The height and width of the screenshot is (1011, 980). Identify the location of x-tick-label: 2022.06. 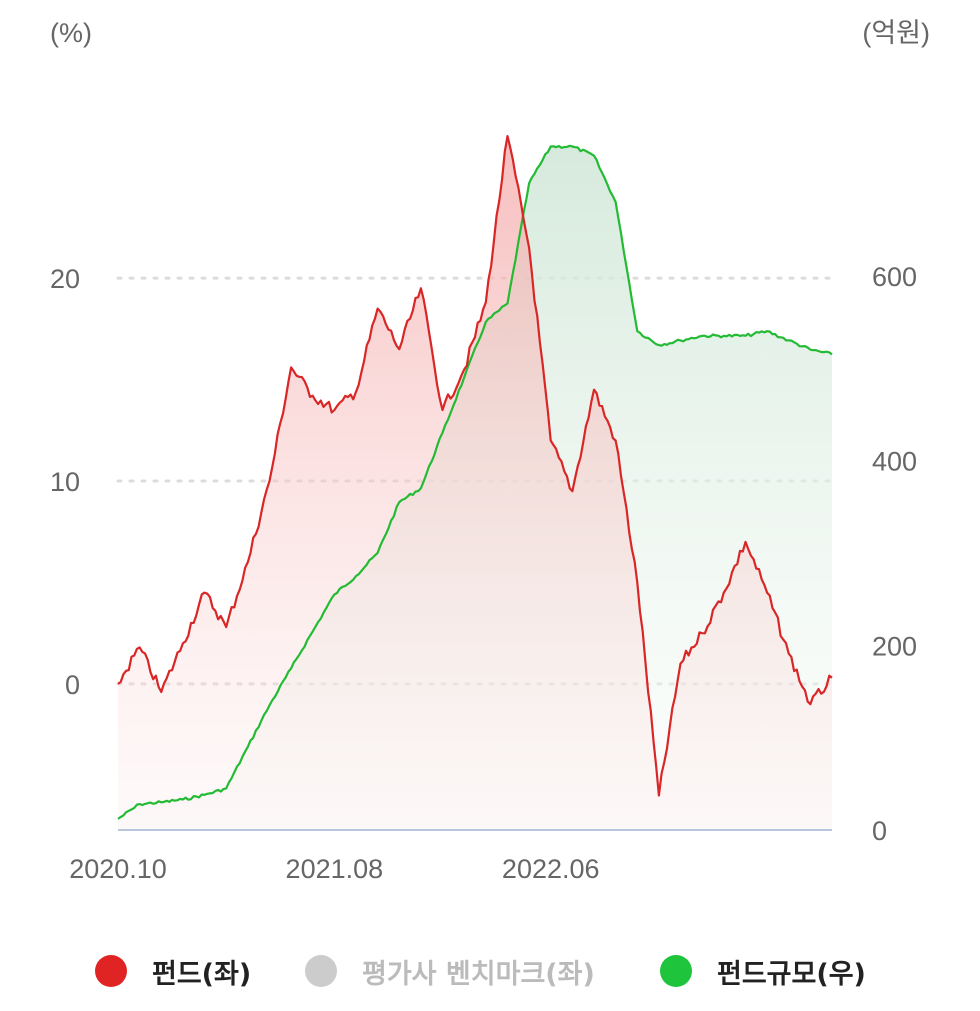
(551, 869).